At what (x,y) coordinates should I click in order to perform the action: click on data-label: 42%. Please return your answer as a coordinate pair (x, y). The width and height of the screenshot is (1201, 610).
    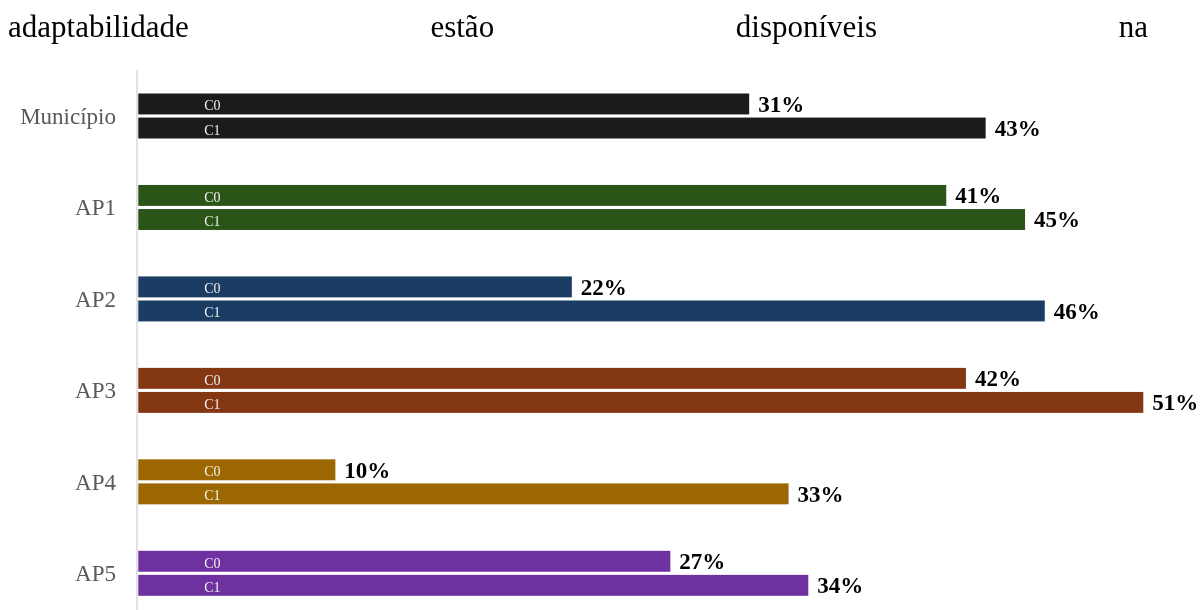
    Looking at the image, I should click on (997, 379).